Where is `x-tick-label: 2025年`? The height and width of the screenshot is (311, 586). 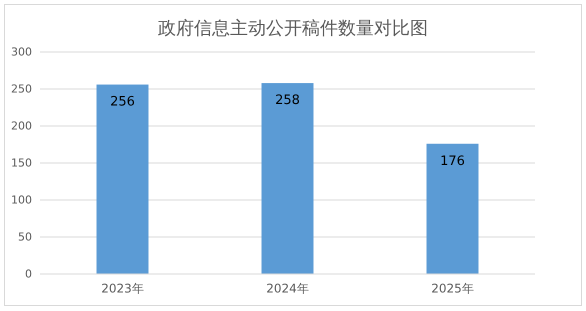 x-tick-label: 2025年 is located at coordinates (452, 289).